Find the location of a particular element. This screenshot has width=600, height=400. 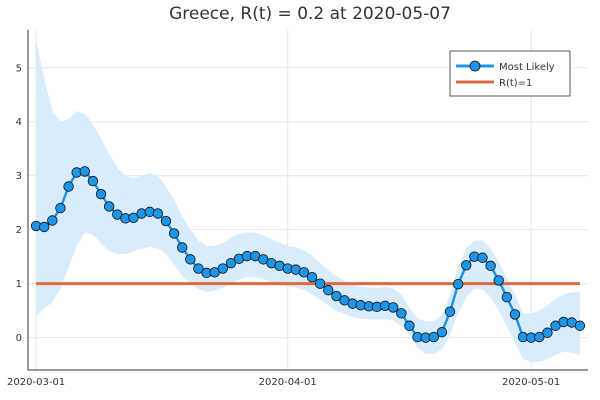

y-tick-label: 0 is located at coordinates (19, 338).